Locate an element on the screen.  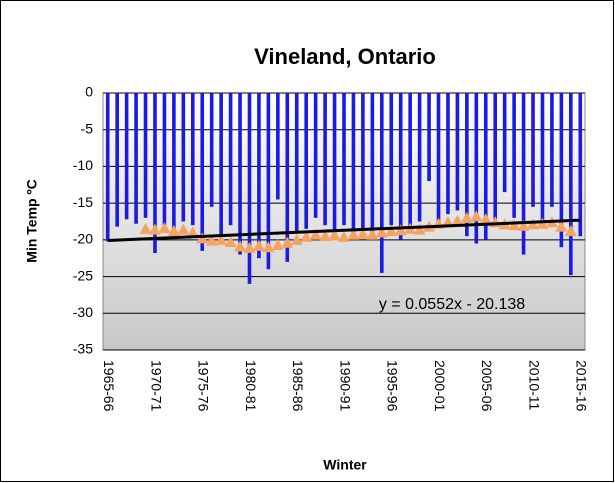
x-tick-label: 1980-81 is located at coordinates (251, 386).